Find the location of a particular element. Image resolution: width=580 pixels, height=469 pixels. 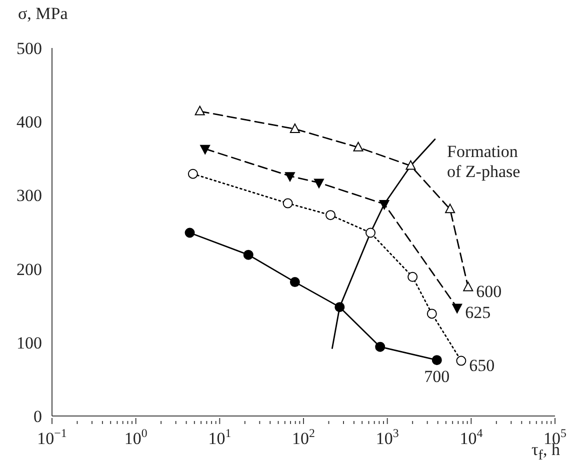

x-tick-label: 10$^{1}$ is located at coordinates (220, 437).